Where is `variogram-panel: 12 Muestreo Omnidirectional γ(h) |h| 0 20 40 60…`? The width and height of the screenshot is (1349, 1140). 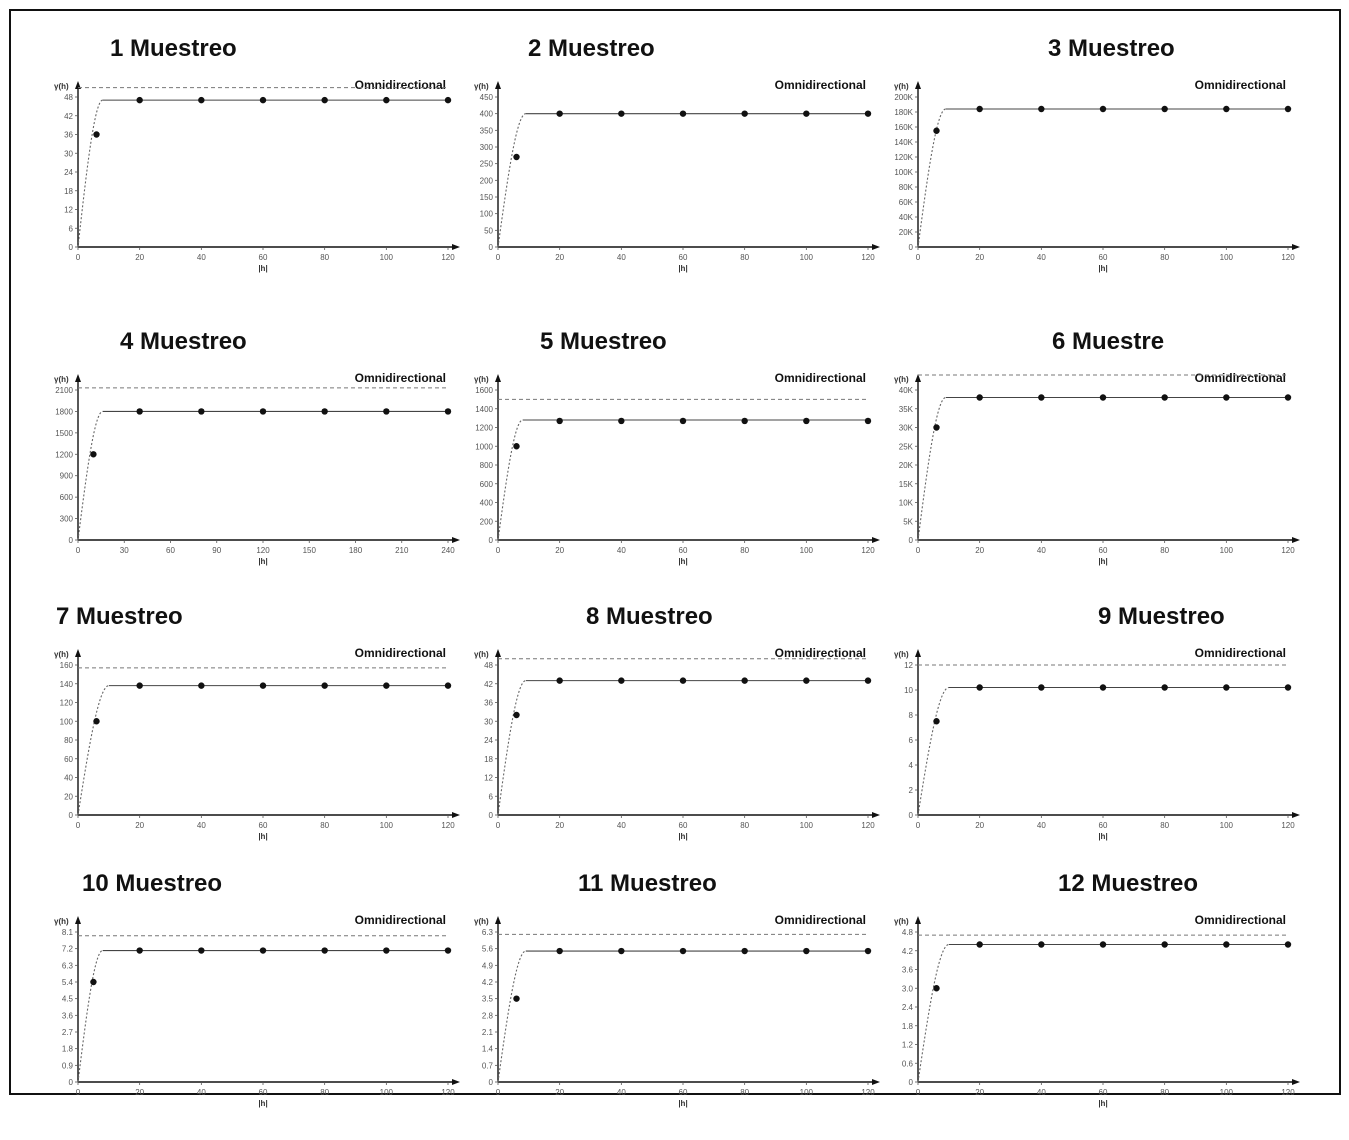
variogram-panel: 12 Muestreo Omnidirectional γ(h) |h| 0 20 40 60… is located at coordinates (1100, 1005).